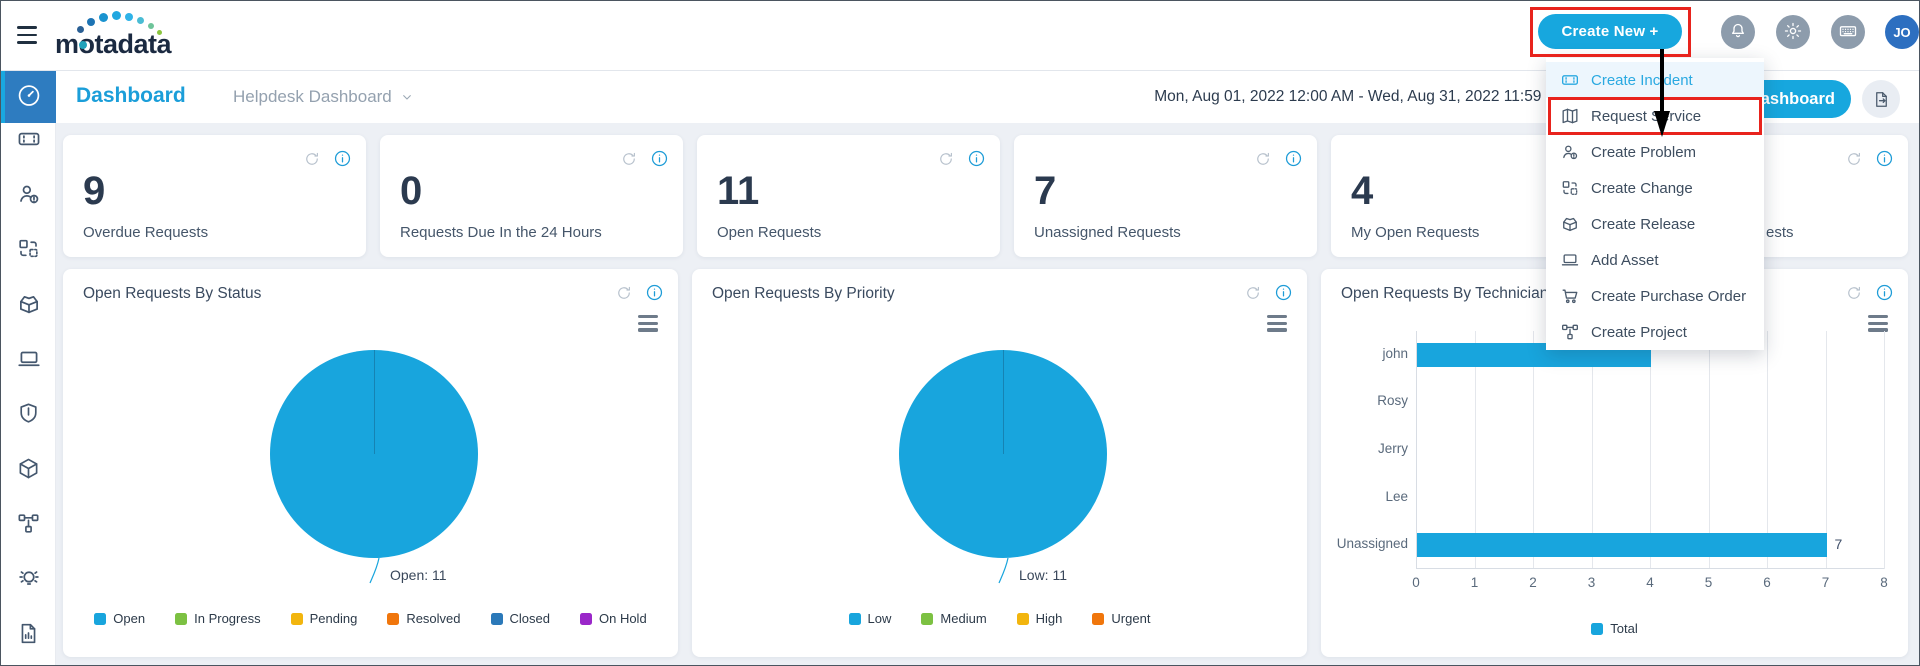 The image size is (1920, 666). I want to click on menu-item-label: Create Project, so click(1639, 332).